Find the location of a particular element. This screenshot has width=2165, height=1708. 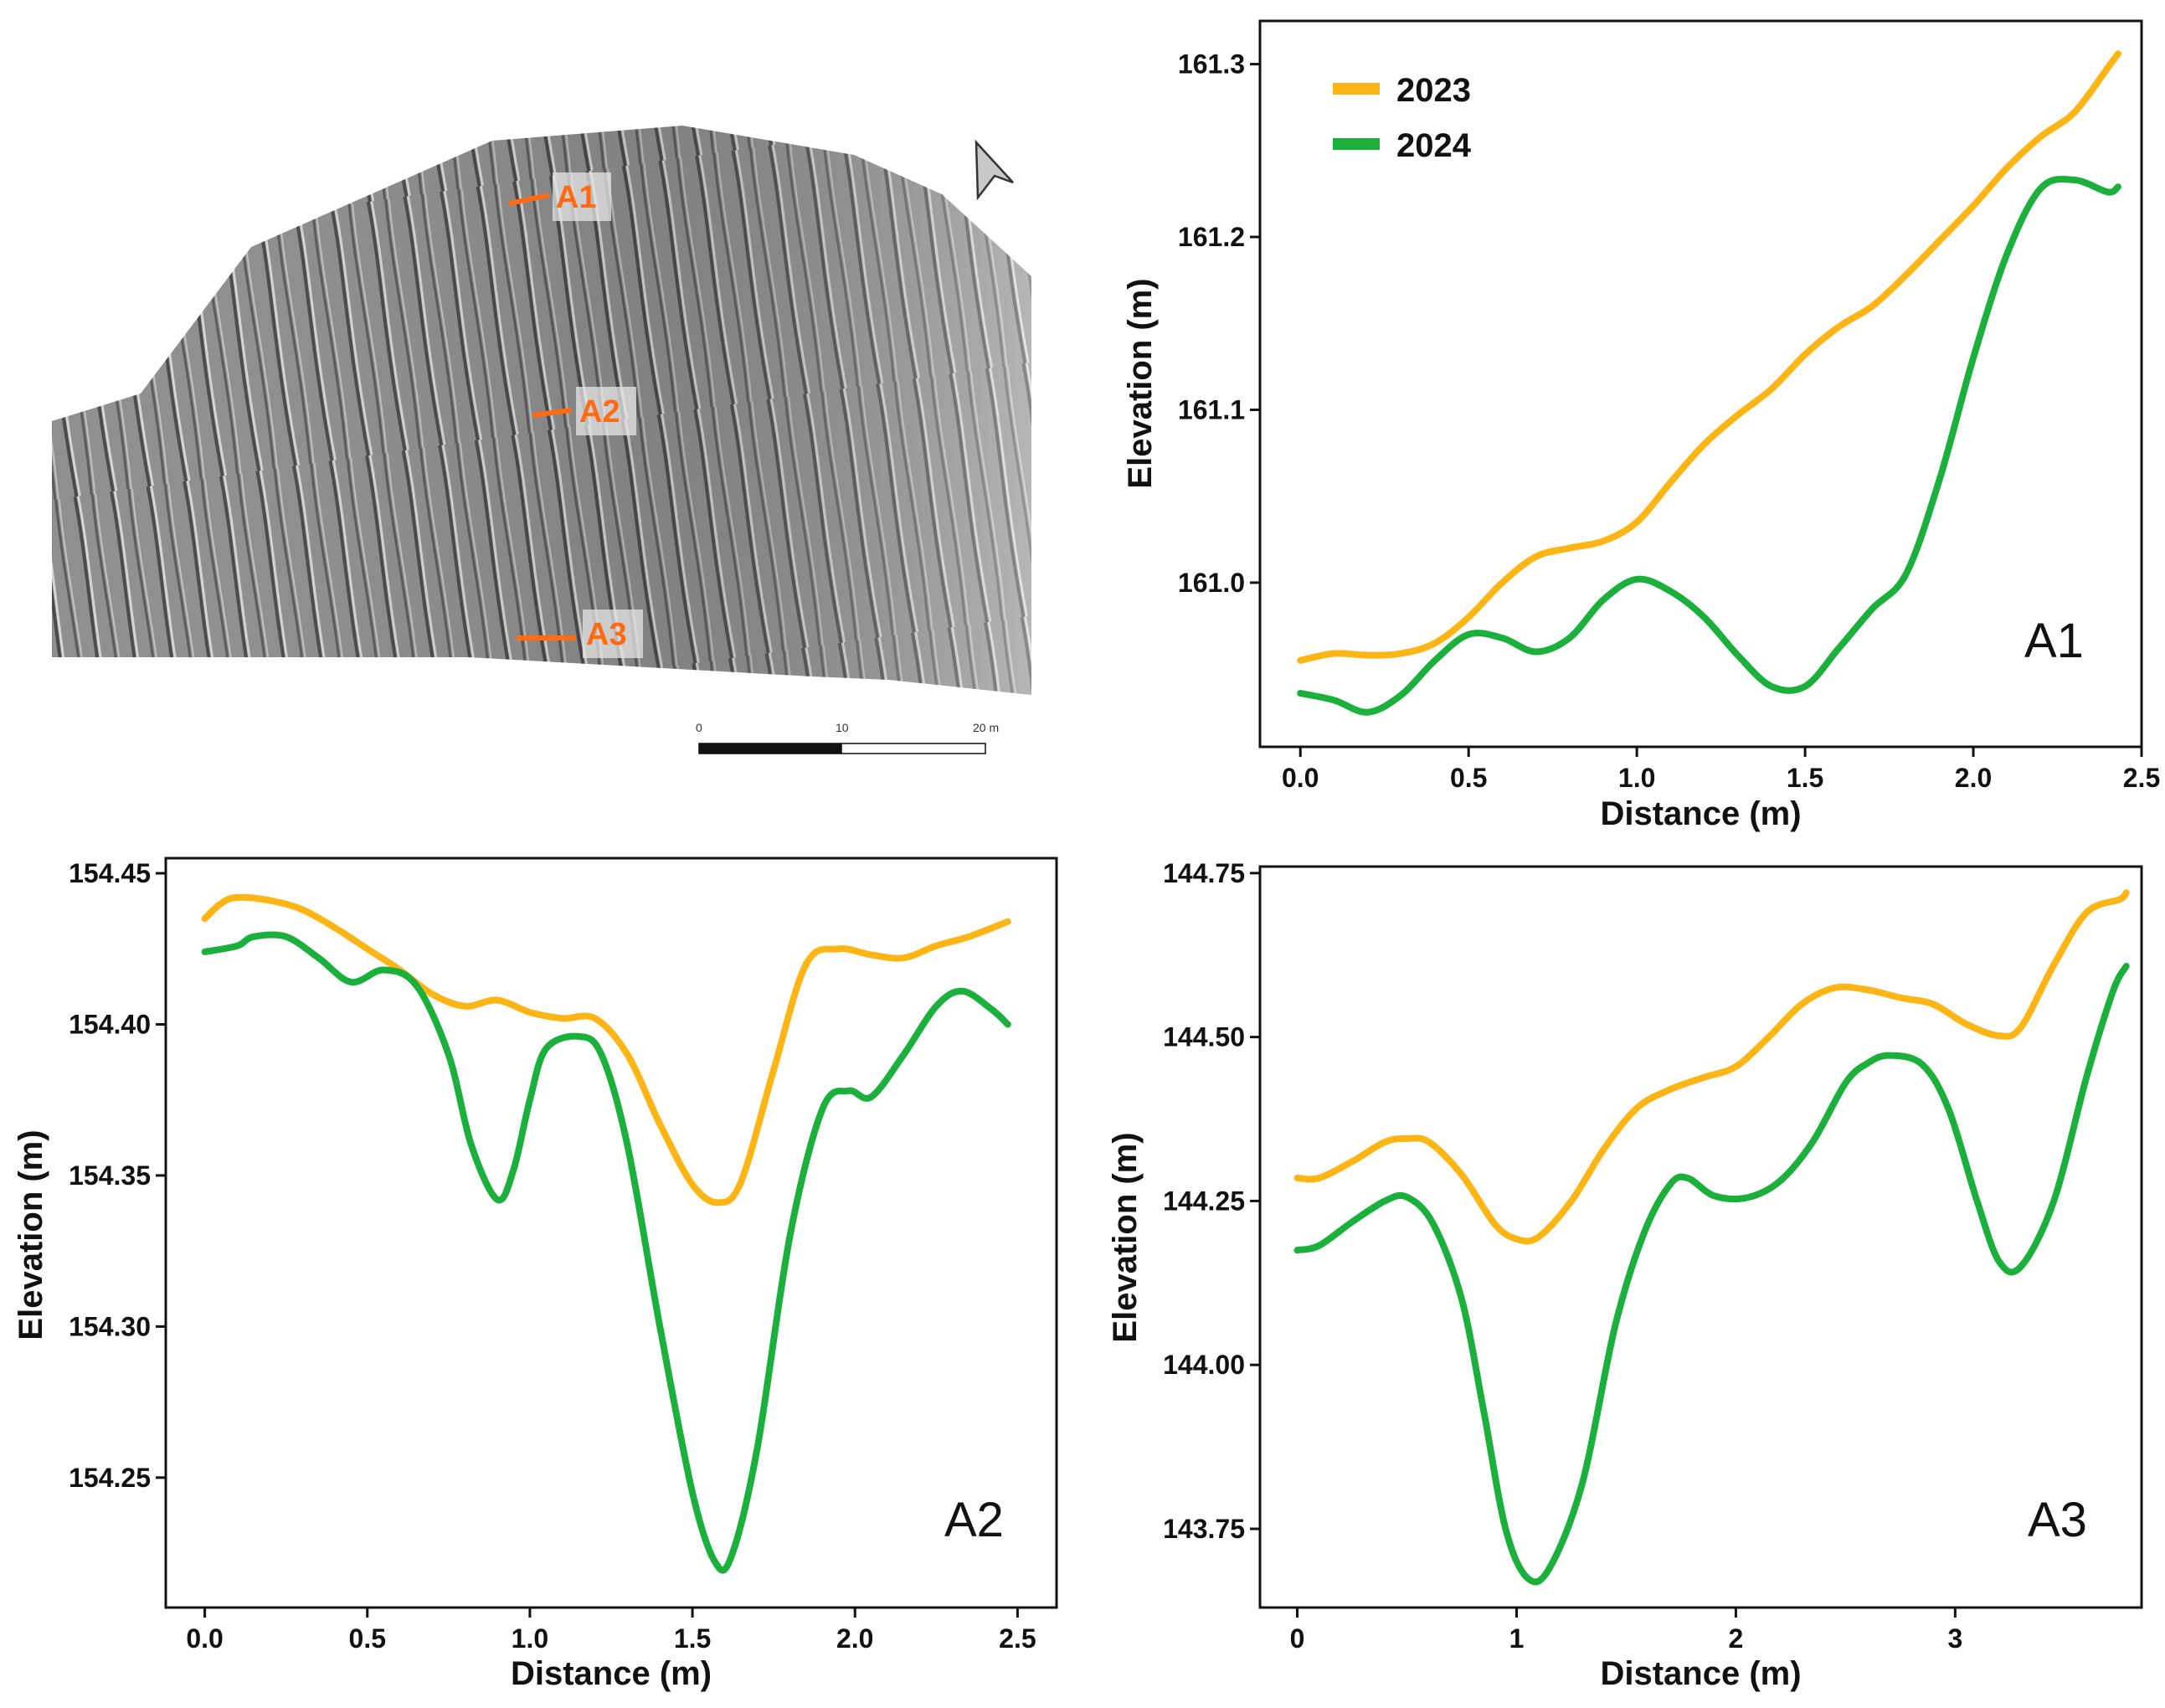

x-tick-label-a2-3: 1.5 is located at coordinates (693, 1638).